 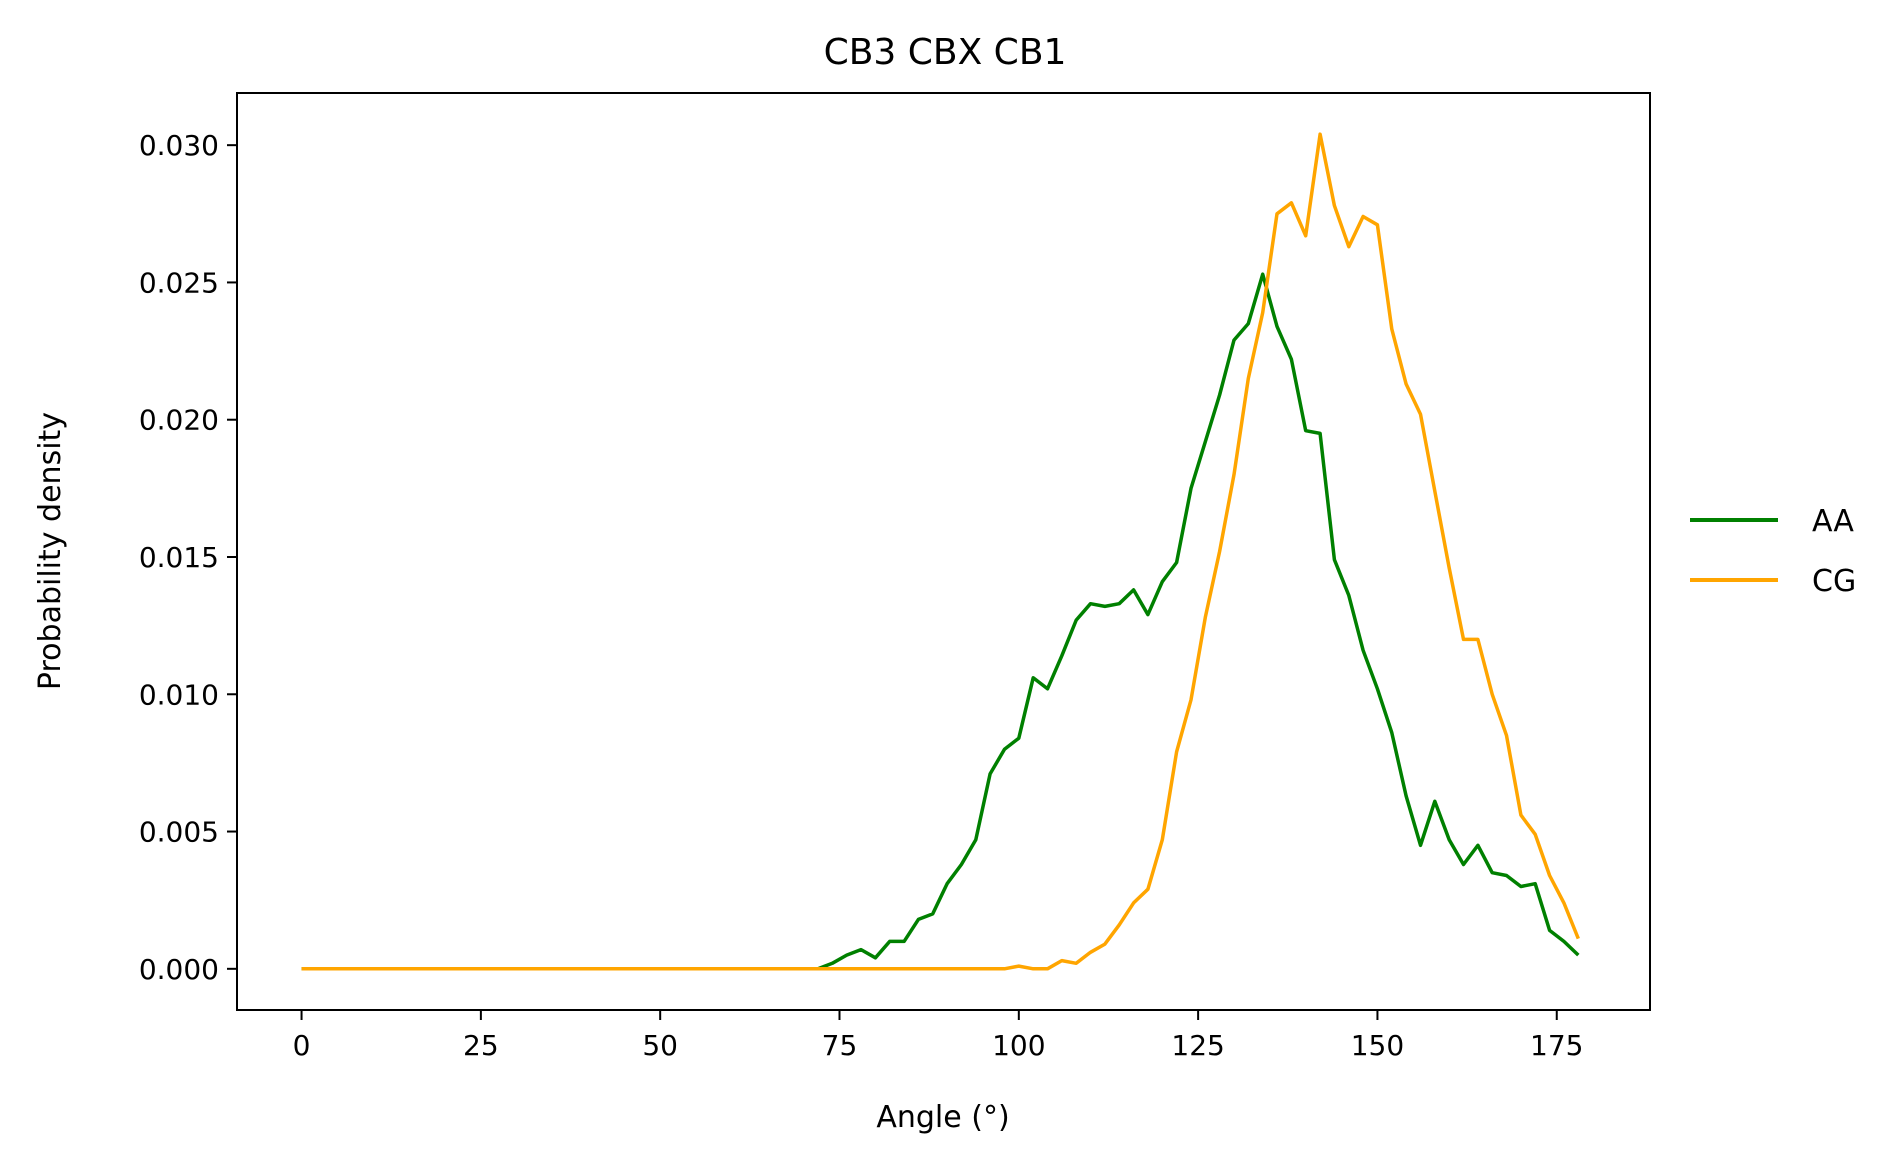 I want to click on y-tick-label: 0.020, so click(x=179, y=420).